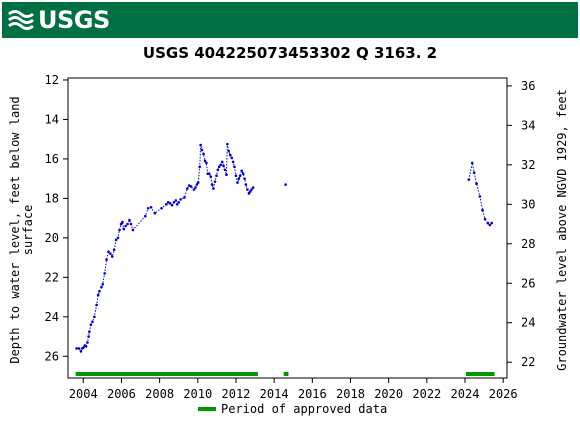  Describe the element at coordinates (197, 394) in the screenshot. I see `x-tick-label: 2010` at that location.